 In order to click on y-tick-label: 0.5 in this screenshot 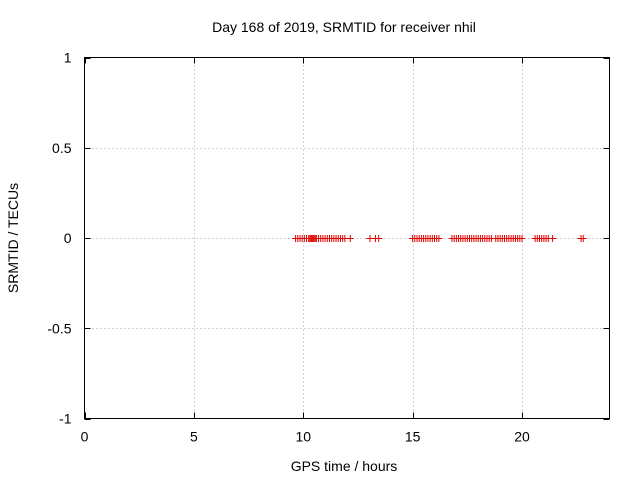, I will do `click(62, 148)`.